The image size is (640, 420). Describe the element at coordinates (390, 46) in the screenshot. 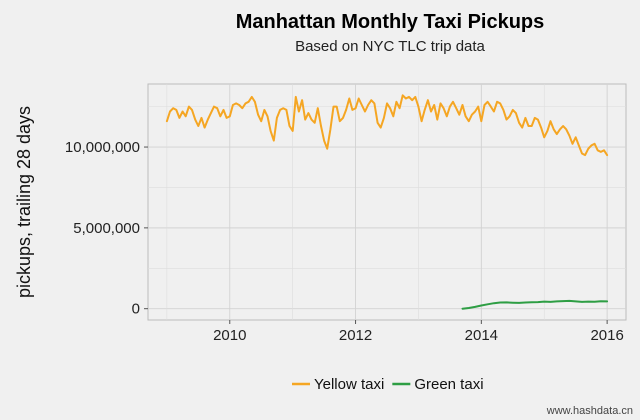

I see `chart-subtitle: Based on NYC TLC trip data` at that location.